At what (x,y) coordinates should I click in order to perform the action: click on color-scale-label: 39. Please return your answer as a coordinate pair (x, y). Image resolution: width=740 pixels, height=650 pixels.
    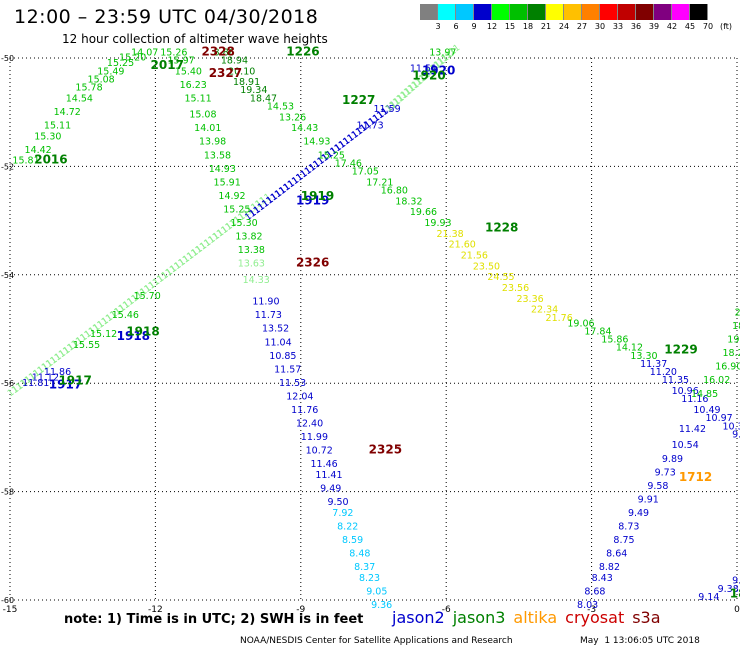
    Looking at the image, I should click on (654, 26).